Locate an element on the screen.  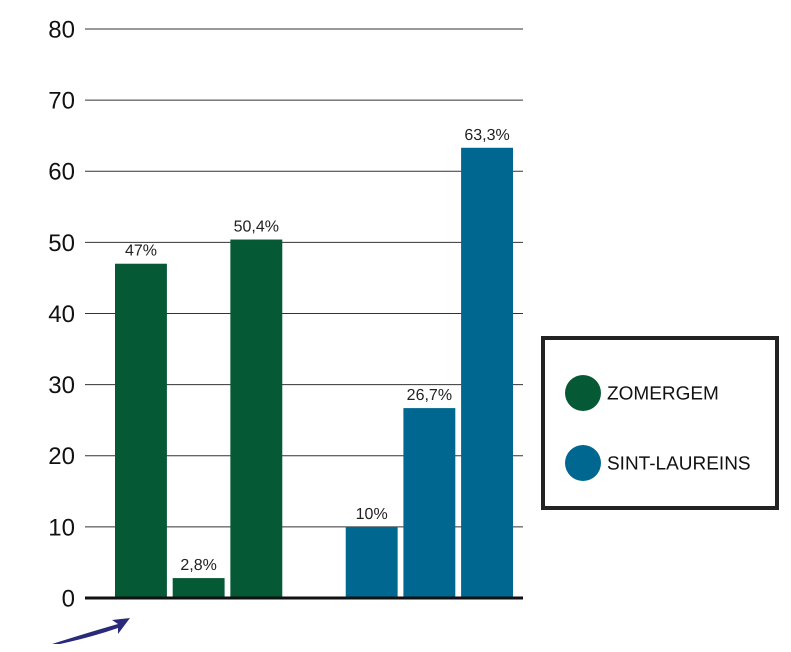
y-tick-label: 30 is located at coordinates (61, 386).